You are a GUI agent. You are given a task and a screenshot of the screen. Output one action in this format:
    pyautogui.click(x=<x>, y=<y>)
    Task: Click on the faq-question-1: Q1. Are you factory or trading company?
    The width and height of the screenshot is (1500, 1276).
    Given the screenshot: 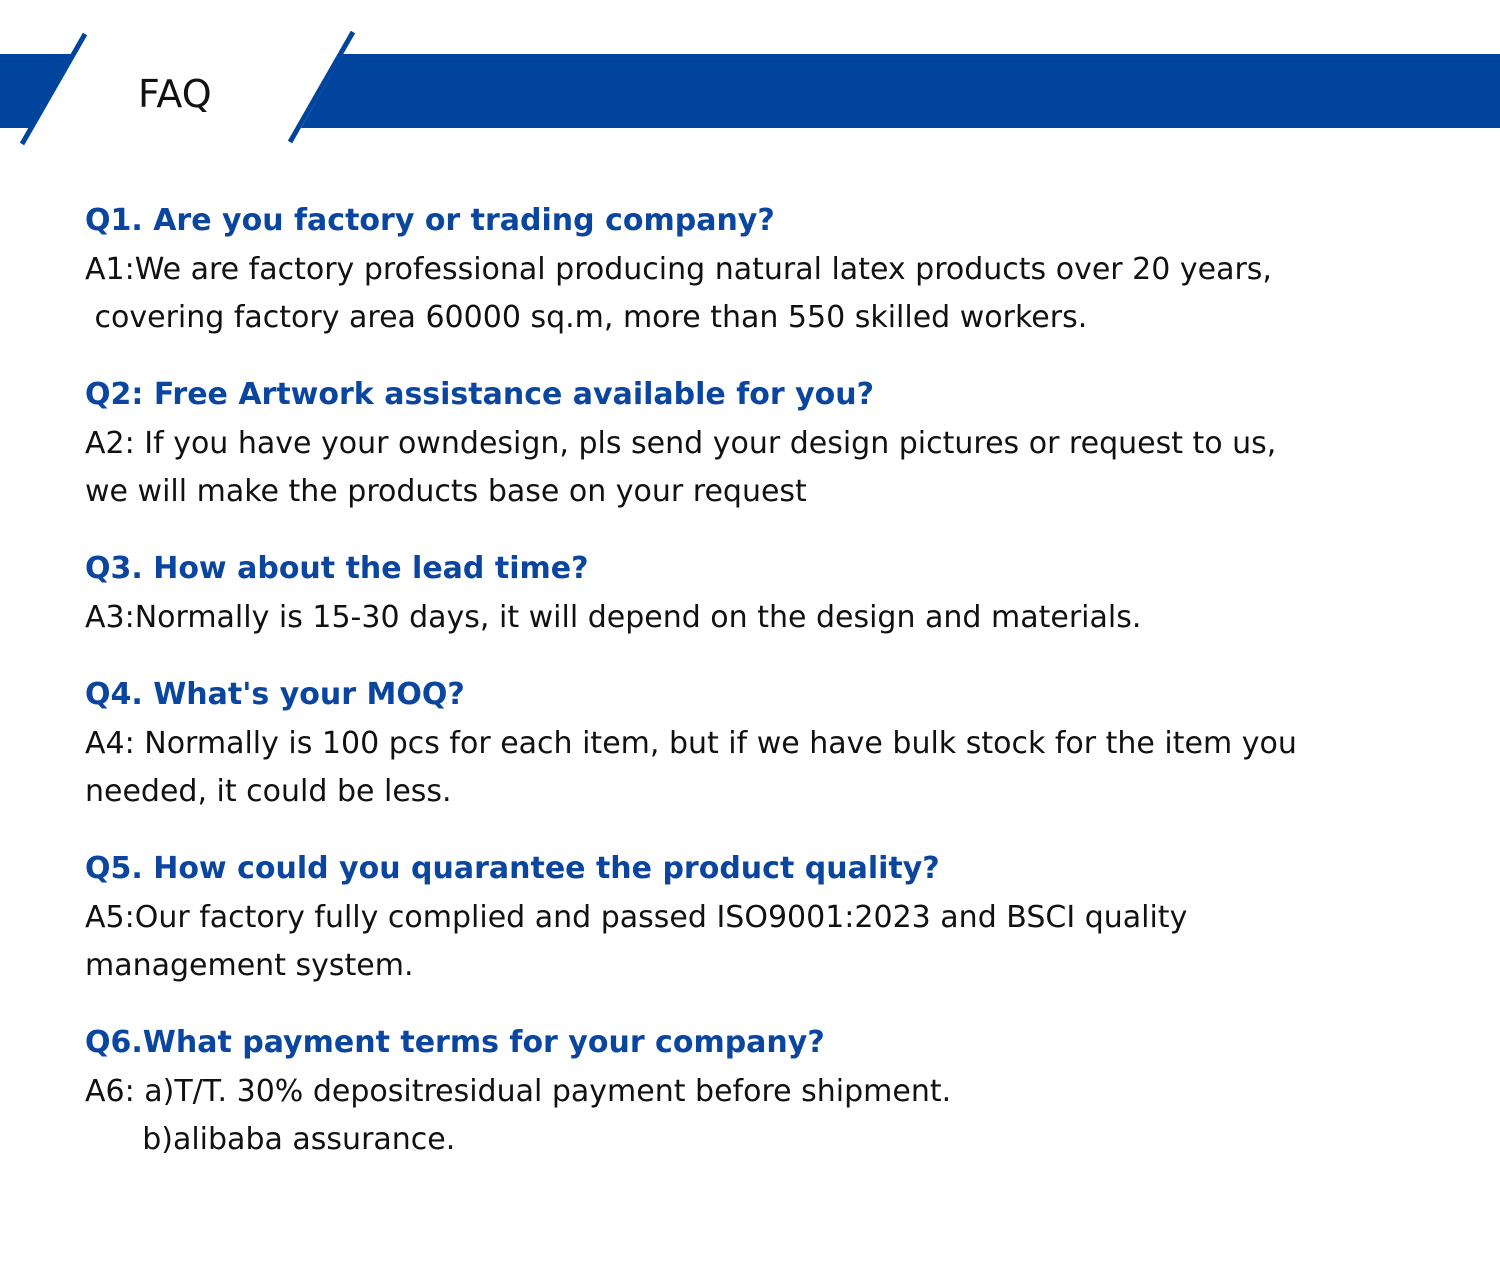 What is the action you would take?
    pyautogui.click(x=430, y=220)
    